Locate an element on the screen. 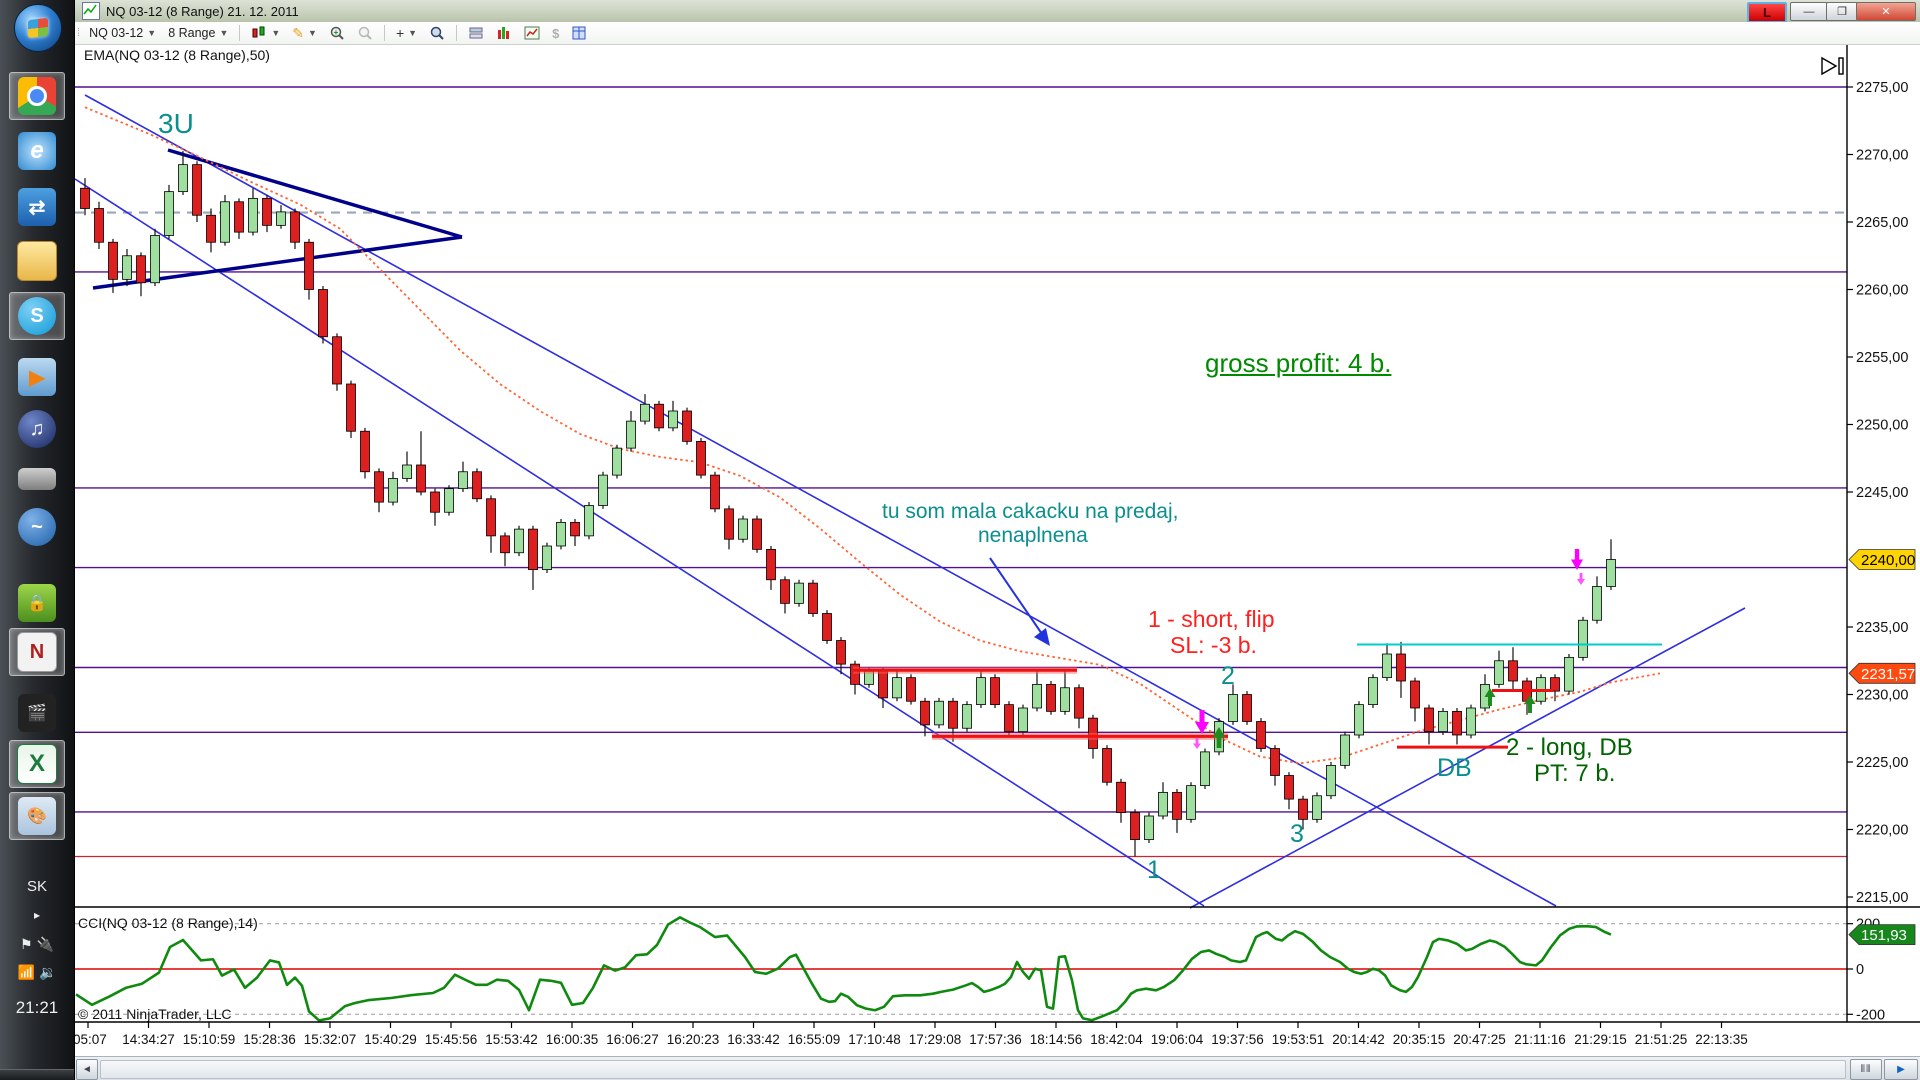 This screenshot has height=1080, width=1920. network-icon: 📶 is located at coordinates (26, 972).